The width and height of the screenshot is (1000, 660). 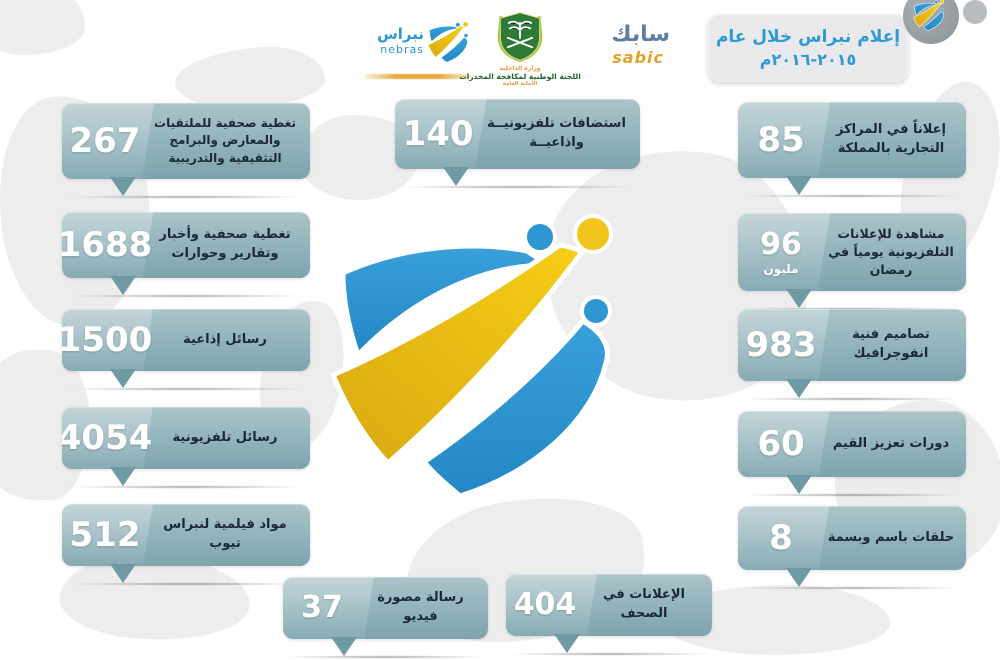 I want to click on stat-label: مواد فيلمية لنبراس تيوب, so click(x=225, y=534).